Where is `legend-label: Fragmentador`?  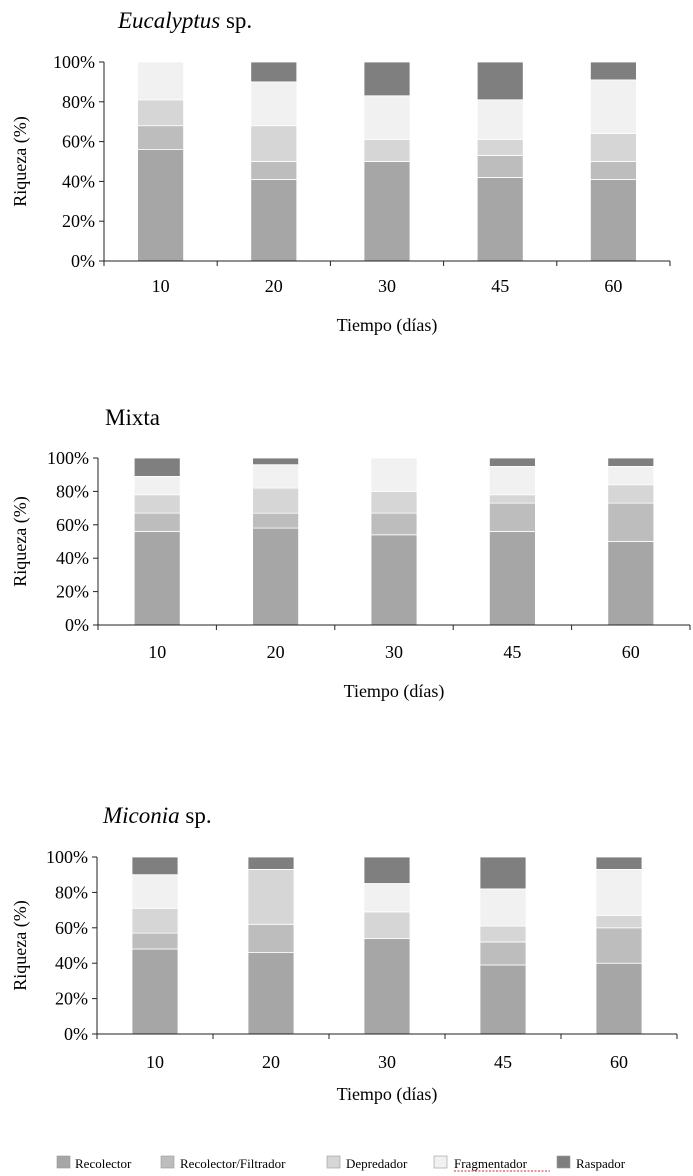
legend-label: Fragmentador is located at coordinates (491, 1163).